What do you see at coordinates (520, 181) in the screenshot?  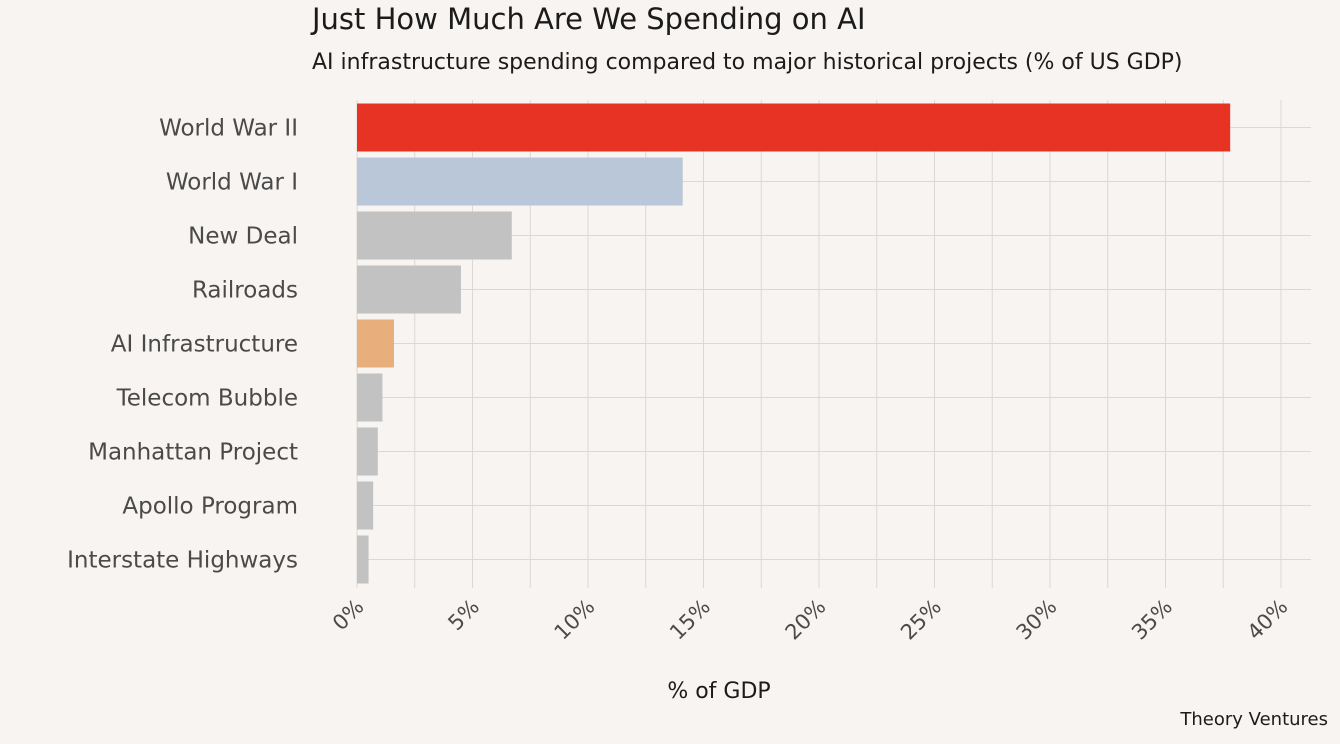 I see `bar-world-war-i` at bounding box center [520, 181].